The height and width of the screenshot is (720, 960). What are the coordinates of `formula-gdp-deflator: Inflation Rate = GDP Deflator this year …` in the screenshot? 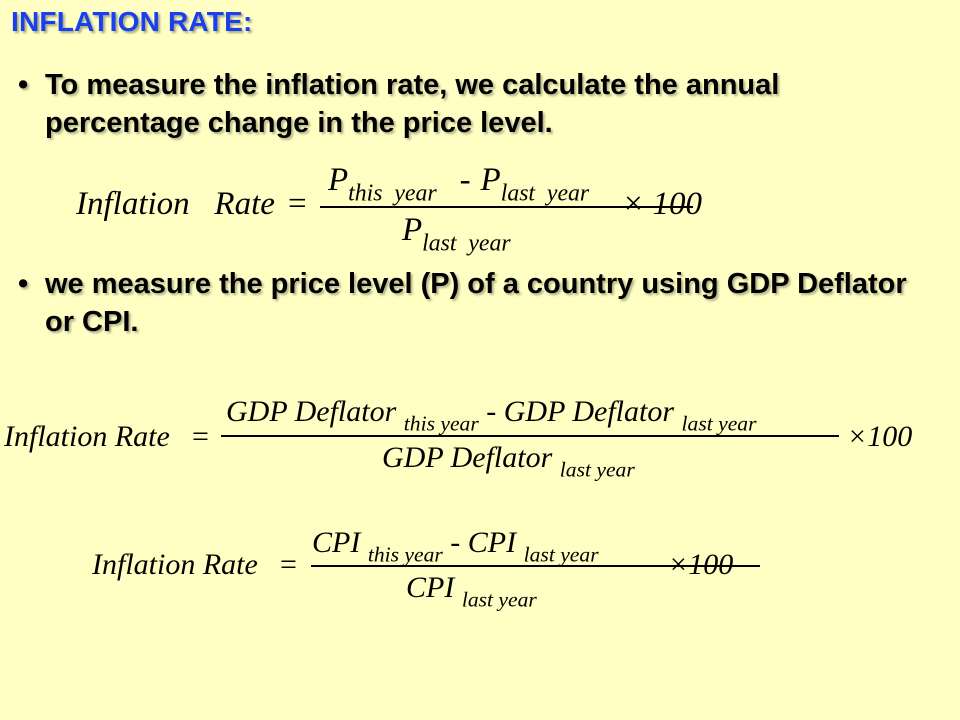 It's located at (474, 443).